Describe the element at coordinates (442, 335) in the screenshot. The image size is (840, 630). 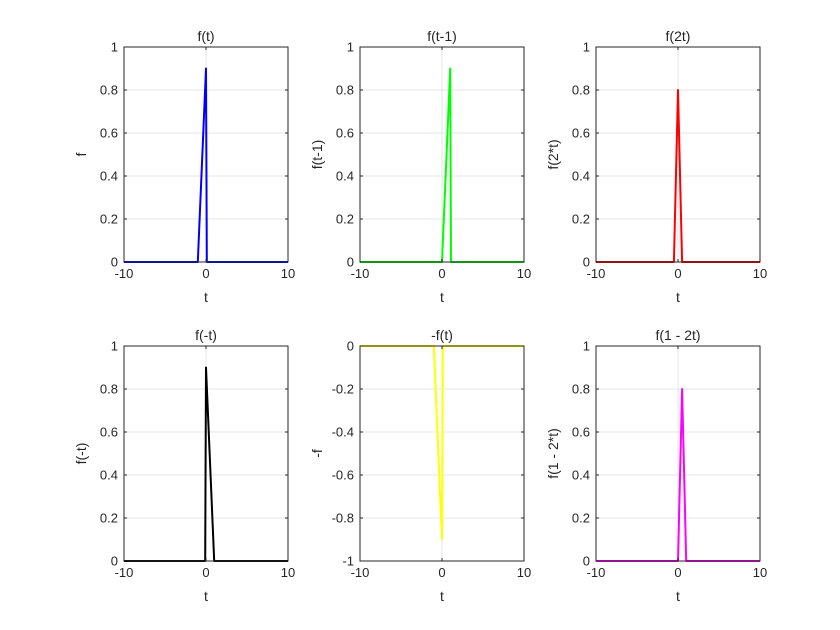
I see `subplot-title: -f(t)` at that location.